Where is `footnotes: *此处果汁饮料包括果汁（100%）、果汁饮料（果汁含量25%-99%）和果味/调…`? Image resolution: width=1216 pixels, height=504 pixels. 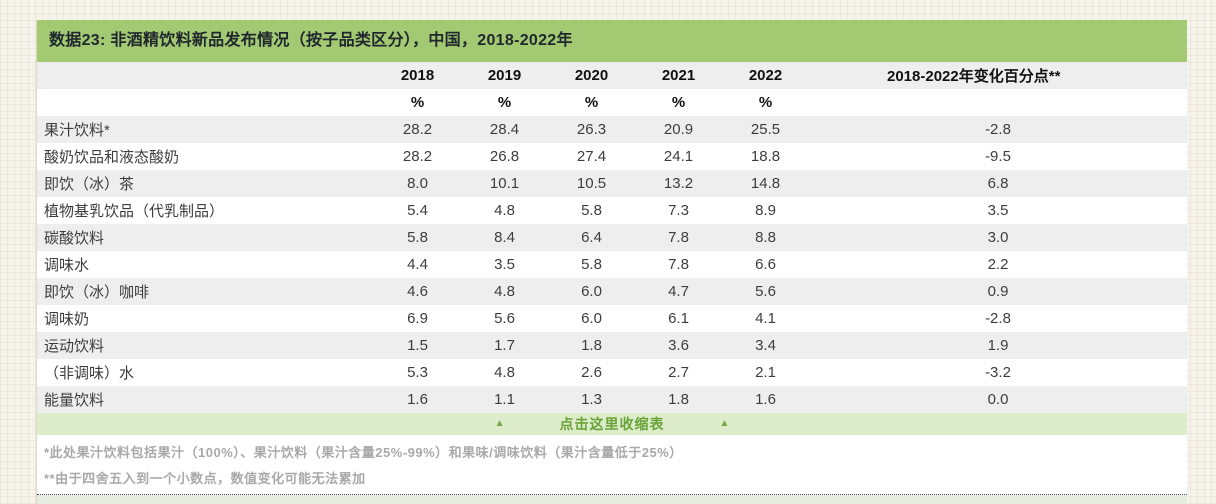 footnotes: *此处果汁饮料包括果汁（100%）、果汁饮料（果汁含量25%-99%）和果味/调… is located at coordinates (612, 462).